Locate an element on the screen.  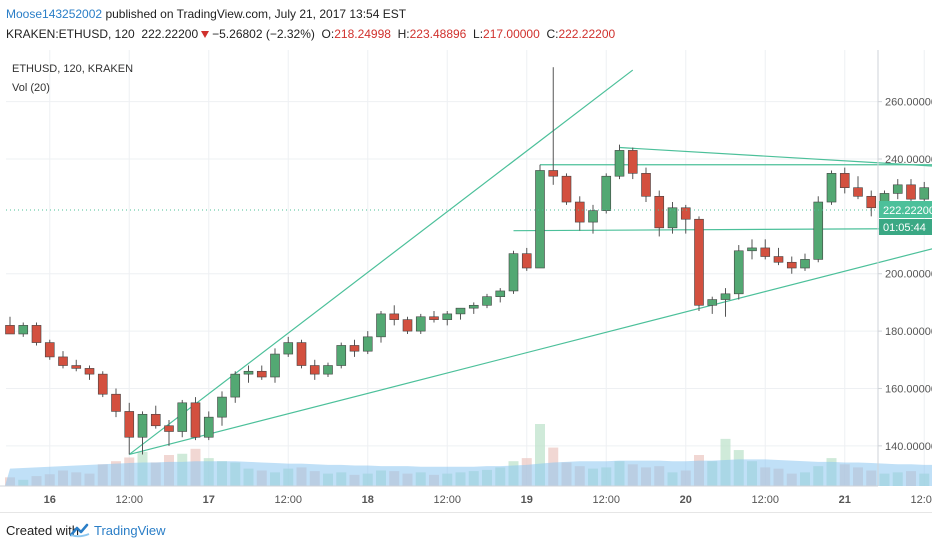
down-arrow-icon is located at coordinates (205, 34).